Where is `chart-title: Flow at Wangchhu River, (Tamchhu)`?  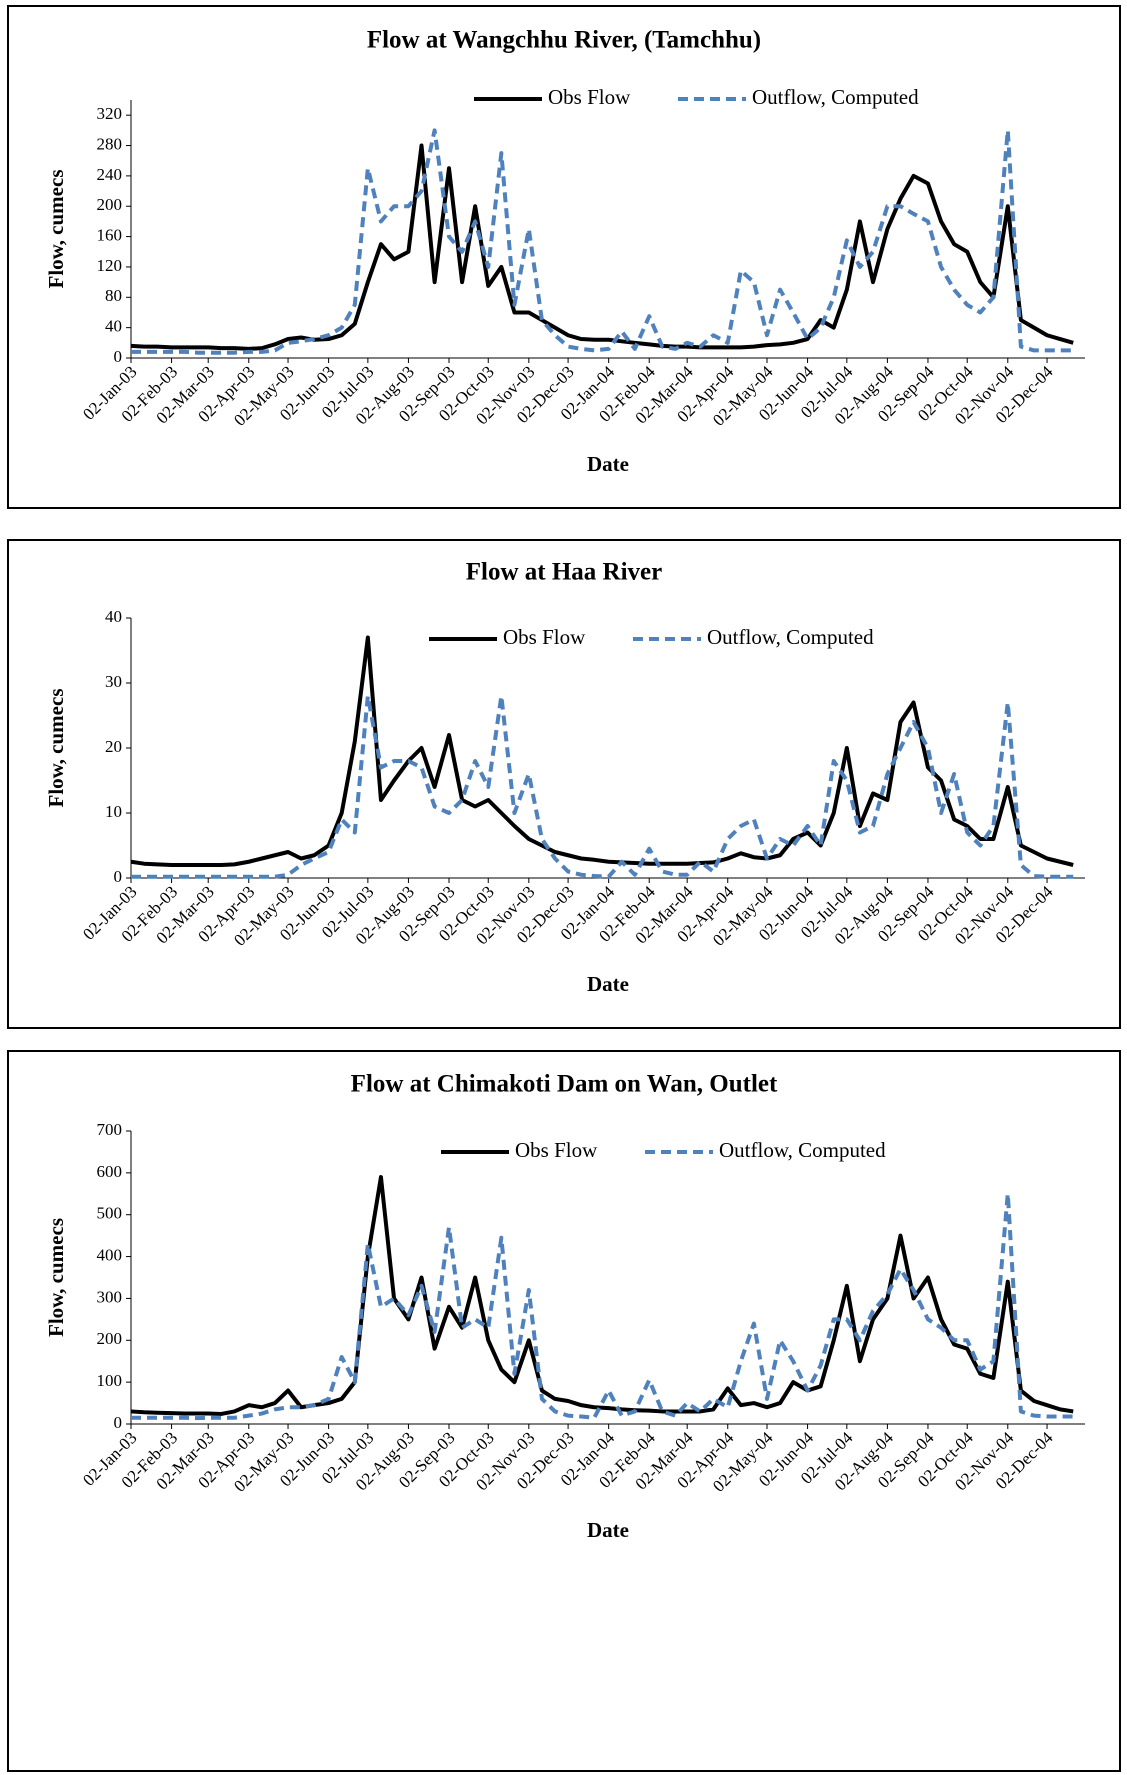 chart-title: Flow at Wangchhu River, (Tamchhu) is located at coordinates (564, 40).